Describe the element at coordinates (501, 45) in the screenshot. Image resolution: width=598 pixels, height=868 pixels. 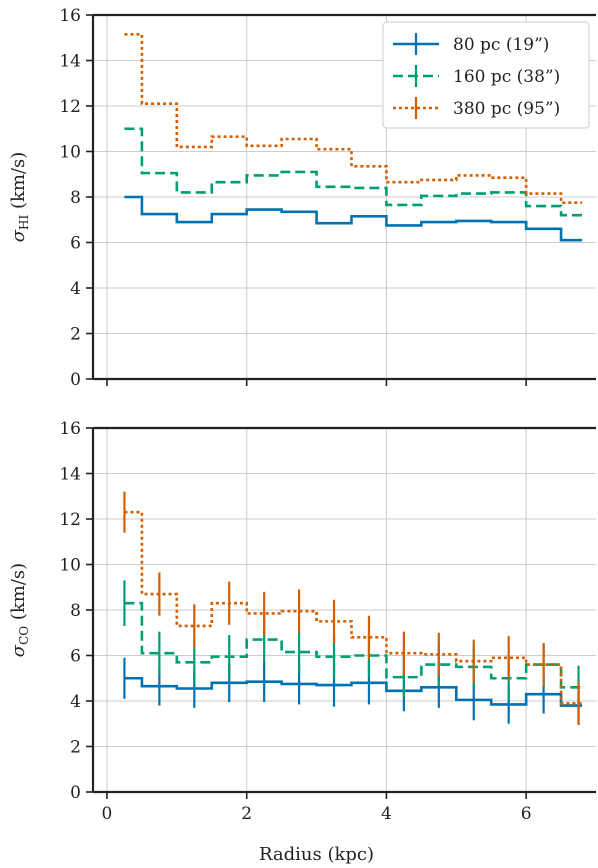
I see `legend-label: 80 pc (19”)` at that location.